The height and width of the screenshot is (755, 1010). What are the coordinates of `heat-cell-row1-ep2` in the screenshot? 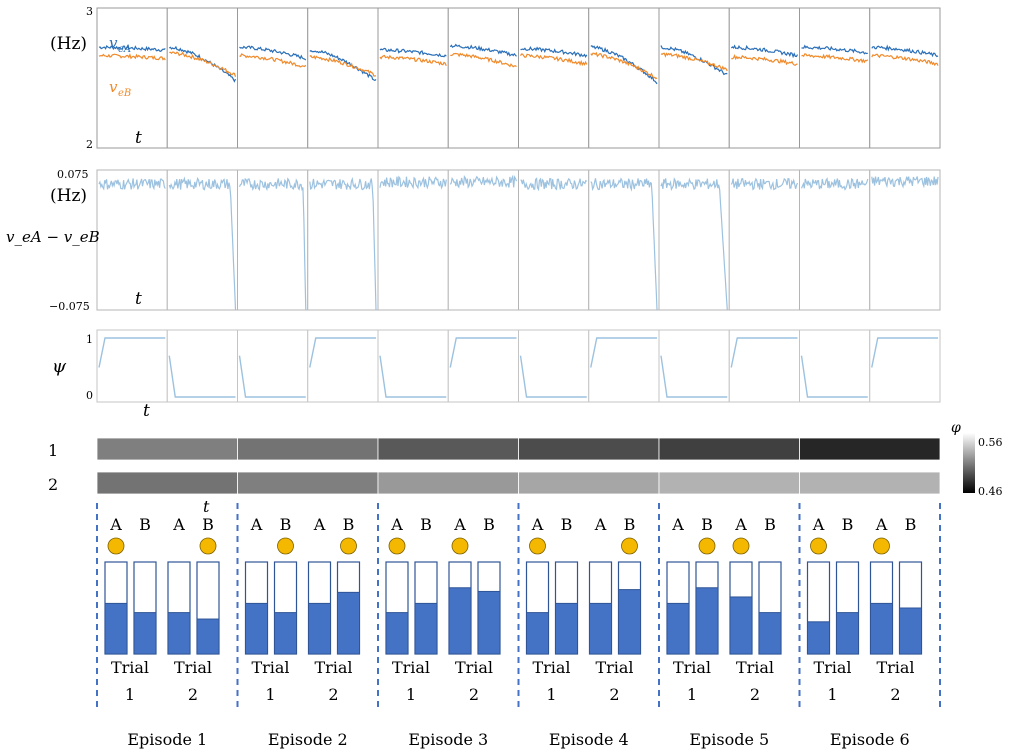 It's located at (308, 449).